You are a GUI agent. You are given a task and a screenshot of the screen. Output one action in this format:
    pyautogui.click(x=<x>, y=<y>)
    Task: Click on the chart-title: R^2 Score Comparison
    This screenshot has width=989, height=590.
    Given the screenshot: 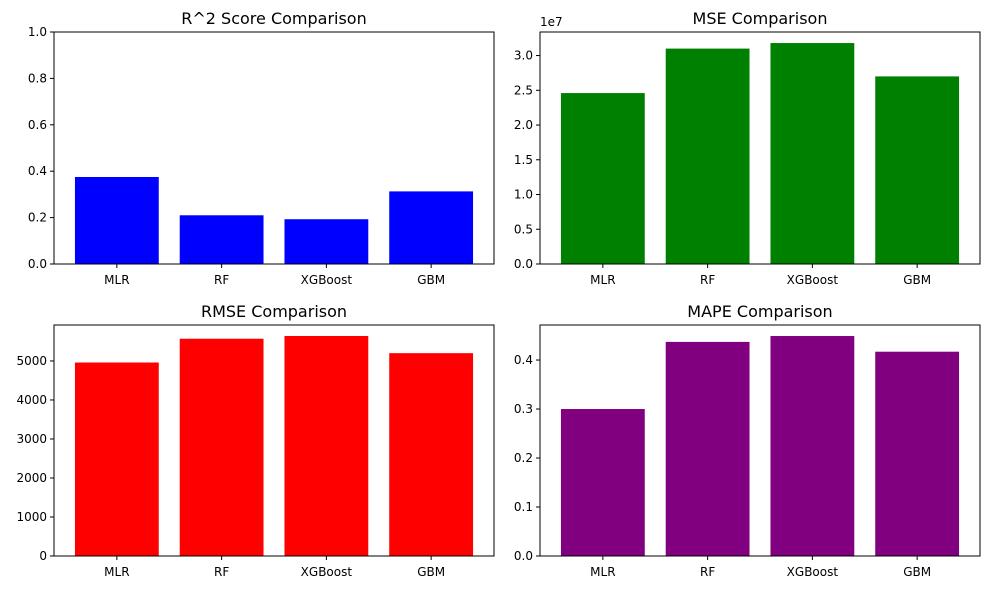 What is the action you would take?
    pyautogui.click(x=273, y=18)
    